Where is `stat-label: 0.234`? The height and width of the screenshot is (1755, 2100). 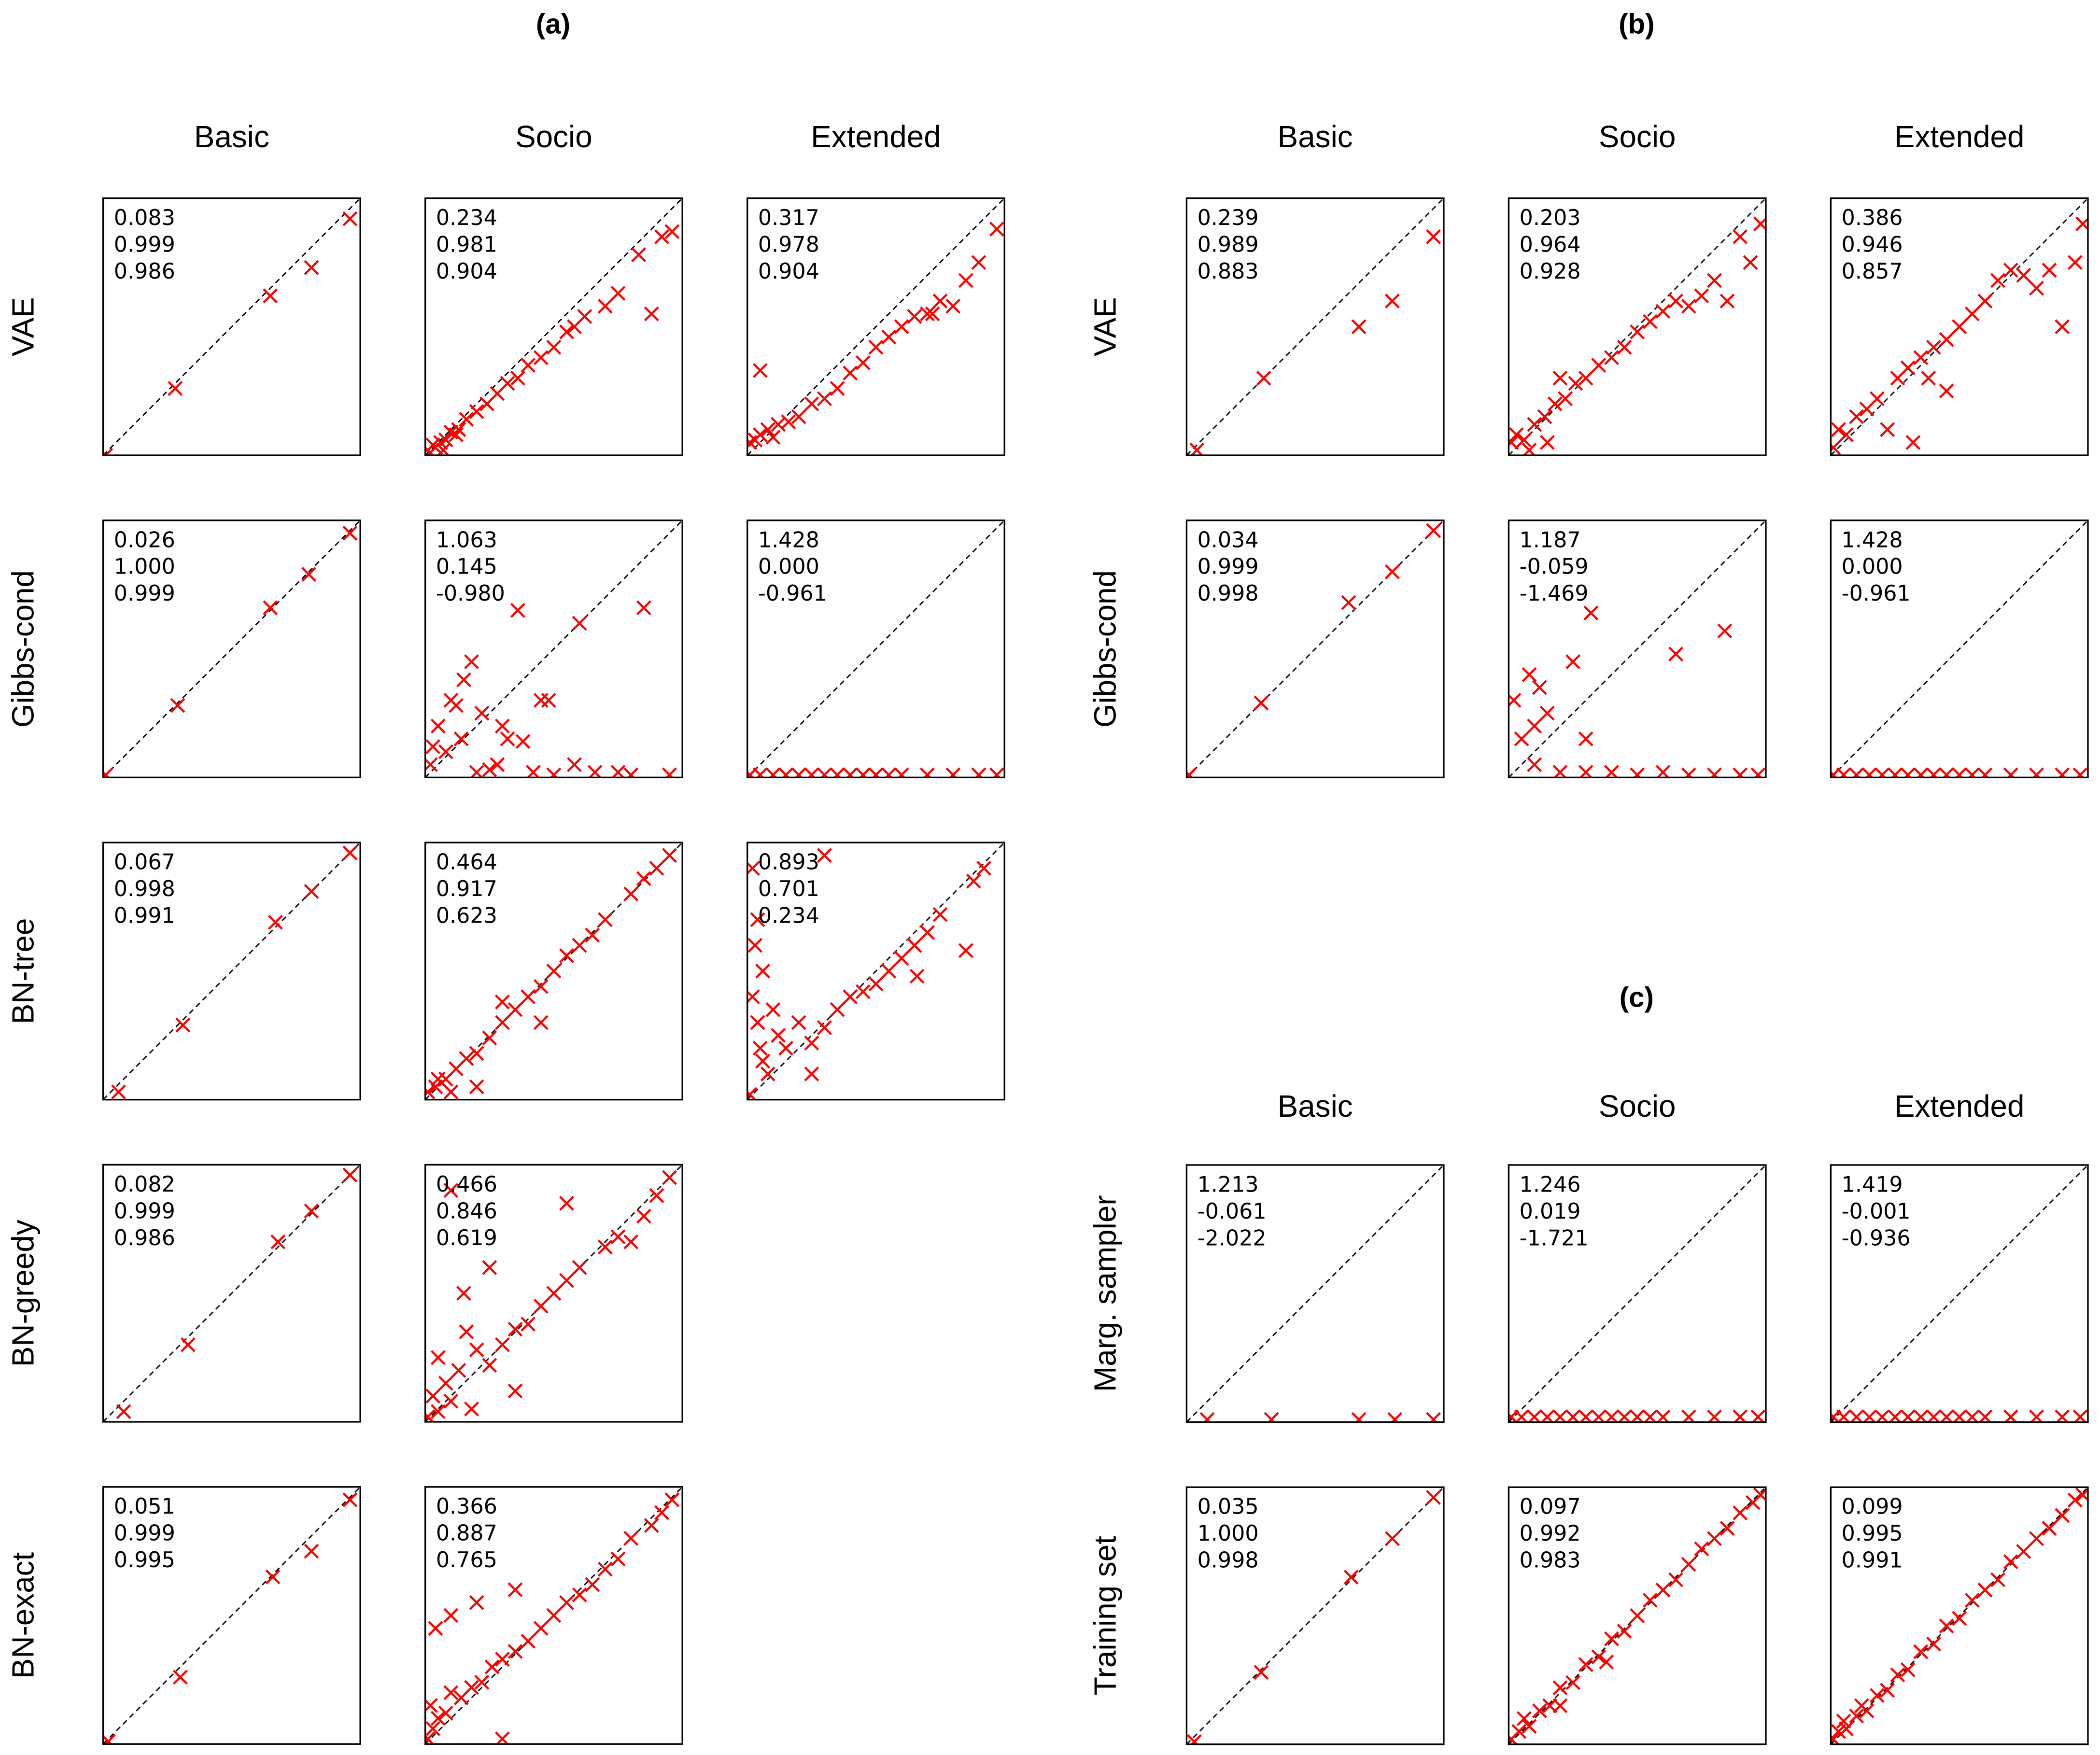
stat-label: 0.234 is located at coordinates (466, 218).